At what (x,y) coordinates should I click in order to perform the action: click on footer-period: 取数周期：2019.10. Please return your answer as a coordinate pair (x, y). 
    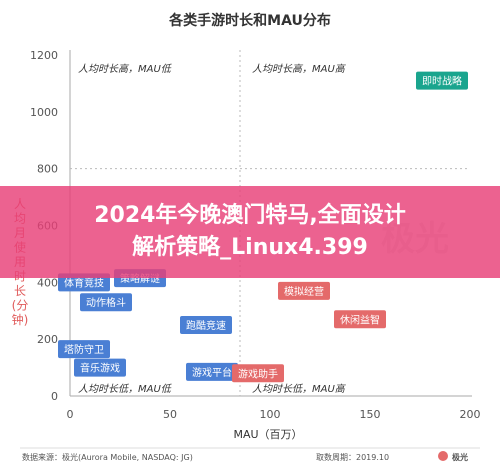
    Looking at the image, I should click on (352, 457).